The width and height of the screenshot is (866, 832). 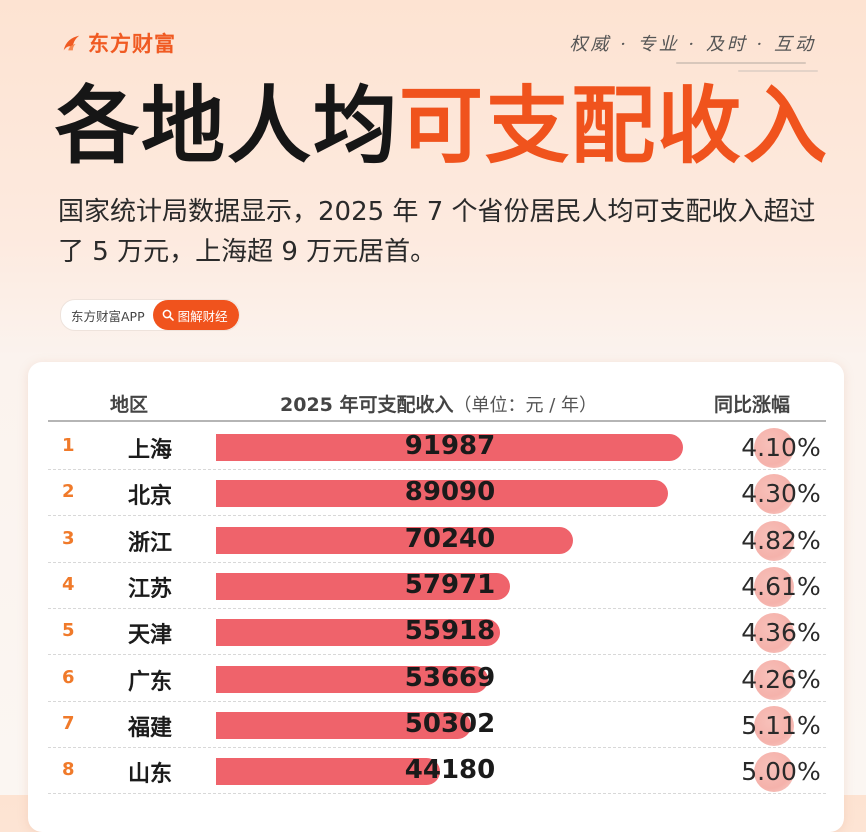 What do you see at coordinates (150, 775) in the screenshot?
I see `region-name: 山东` at bounding box center [150, 775].